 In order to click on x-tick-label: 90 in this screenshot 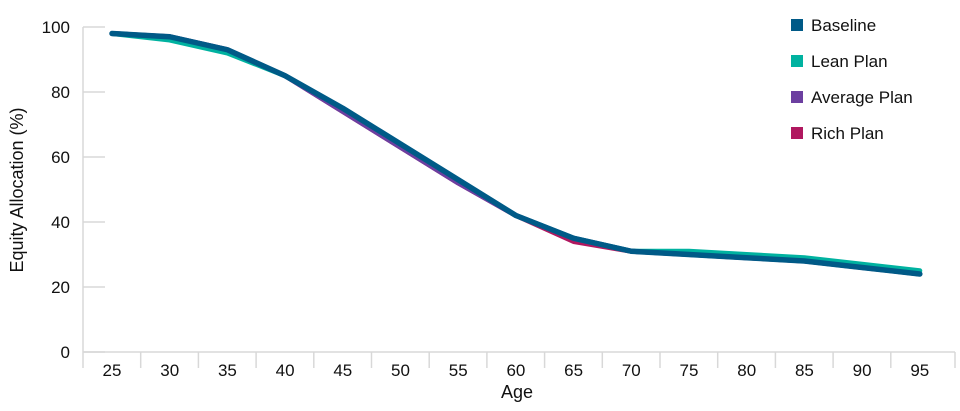, I will do `click(862, 370)`.